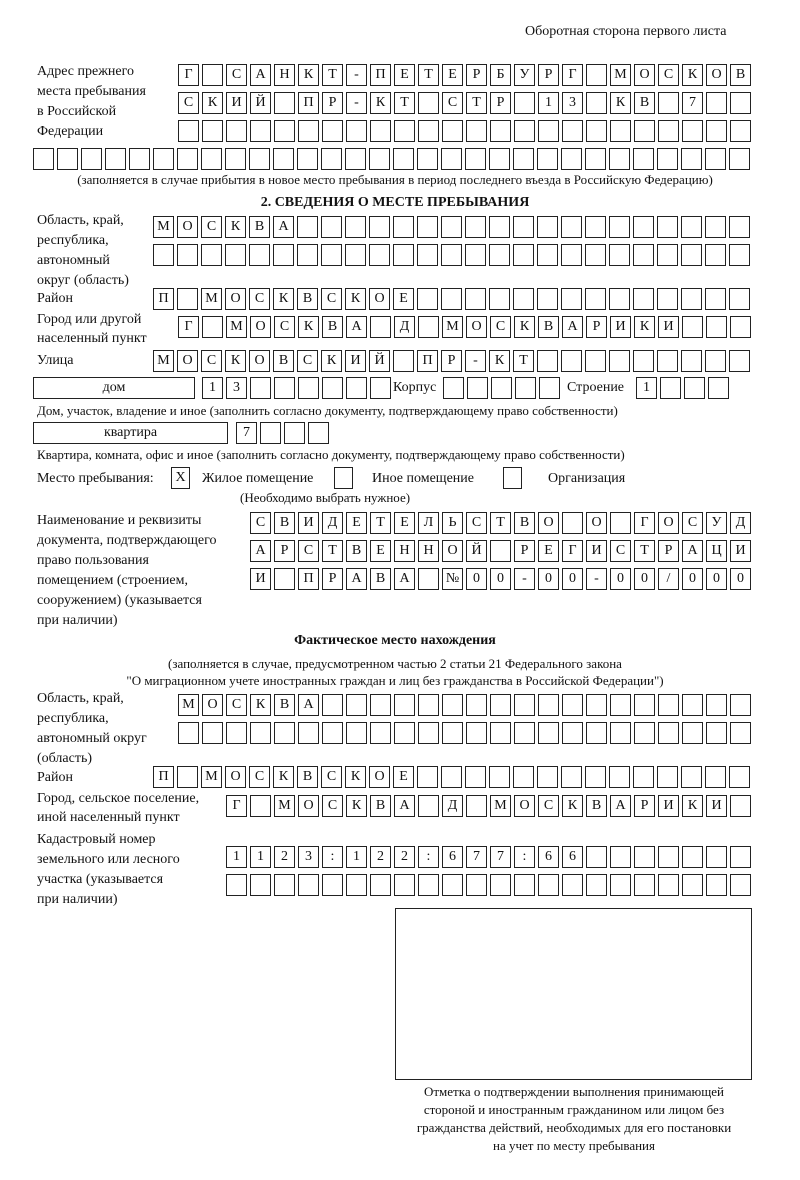  I want to click on char-cell: 7, so click(692, 103).